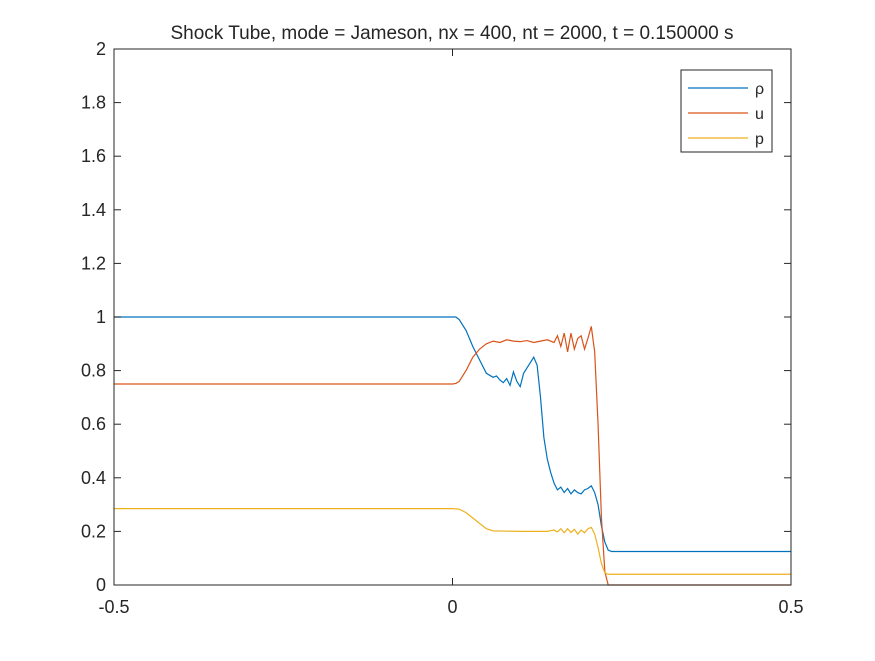  Describe the element at coordinates (93, 210) in the screenshot. I see `y-tick-label: 1.4` at that location.